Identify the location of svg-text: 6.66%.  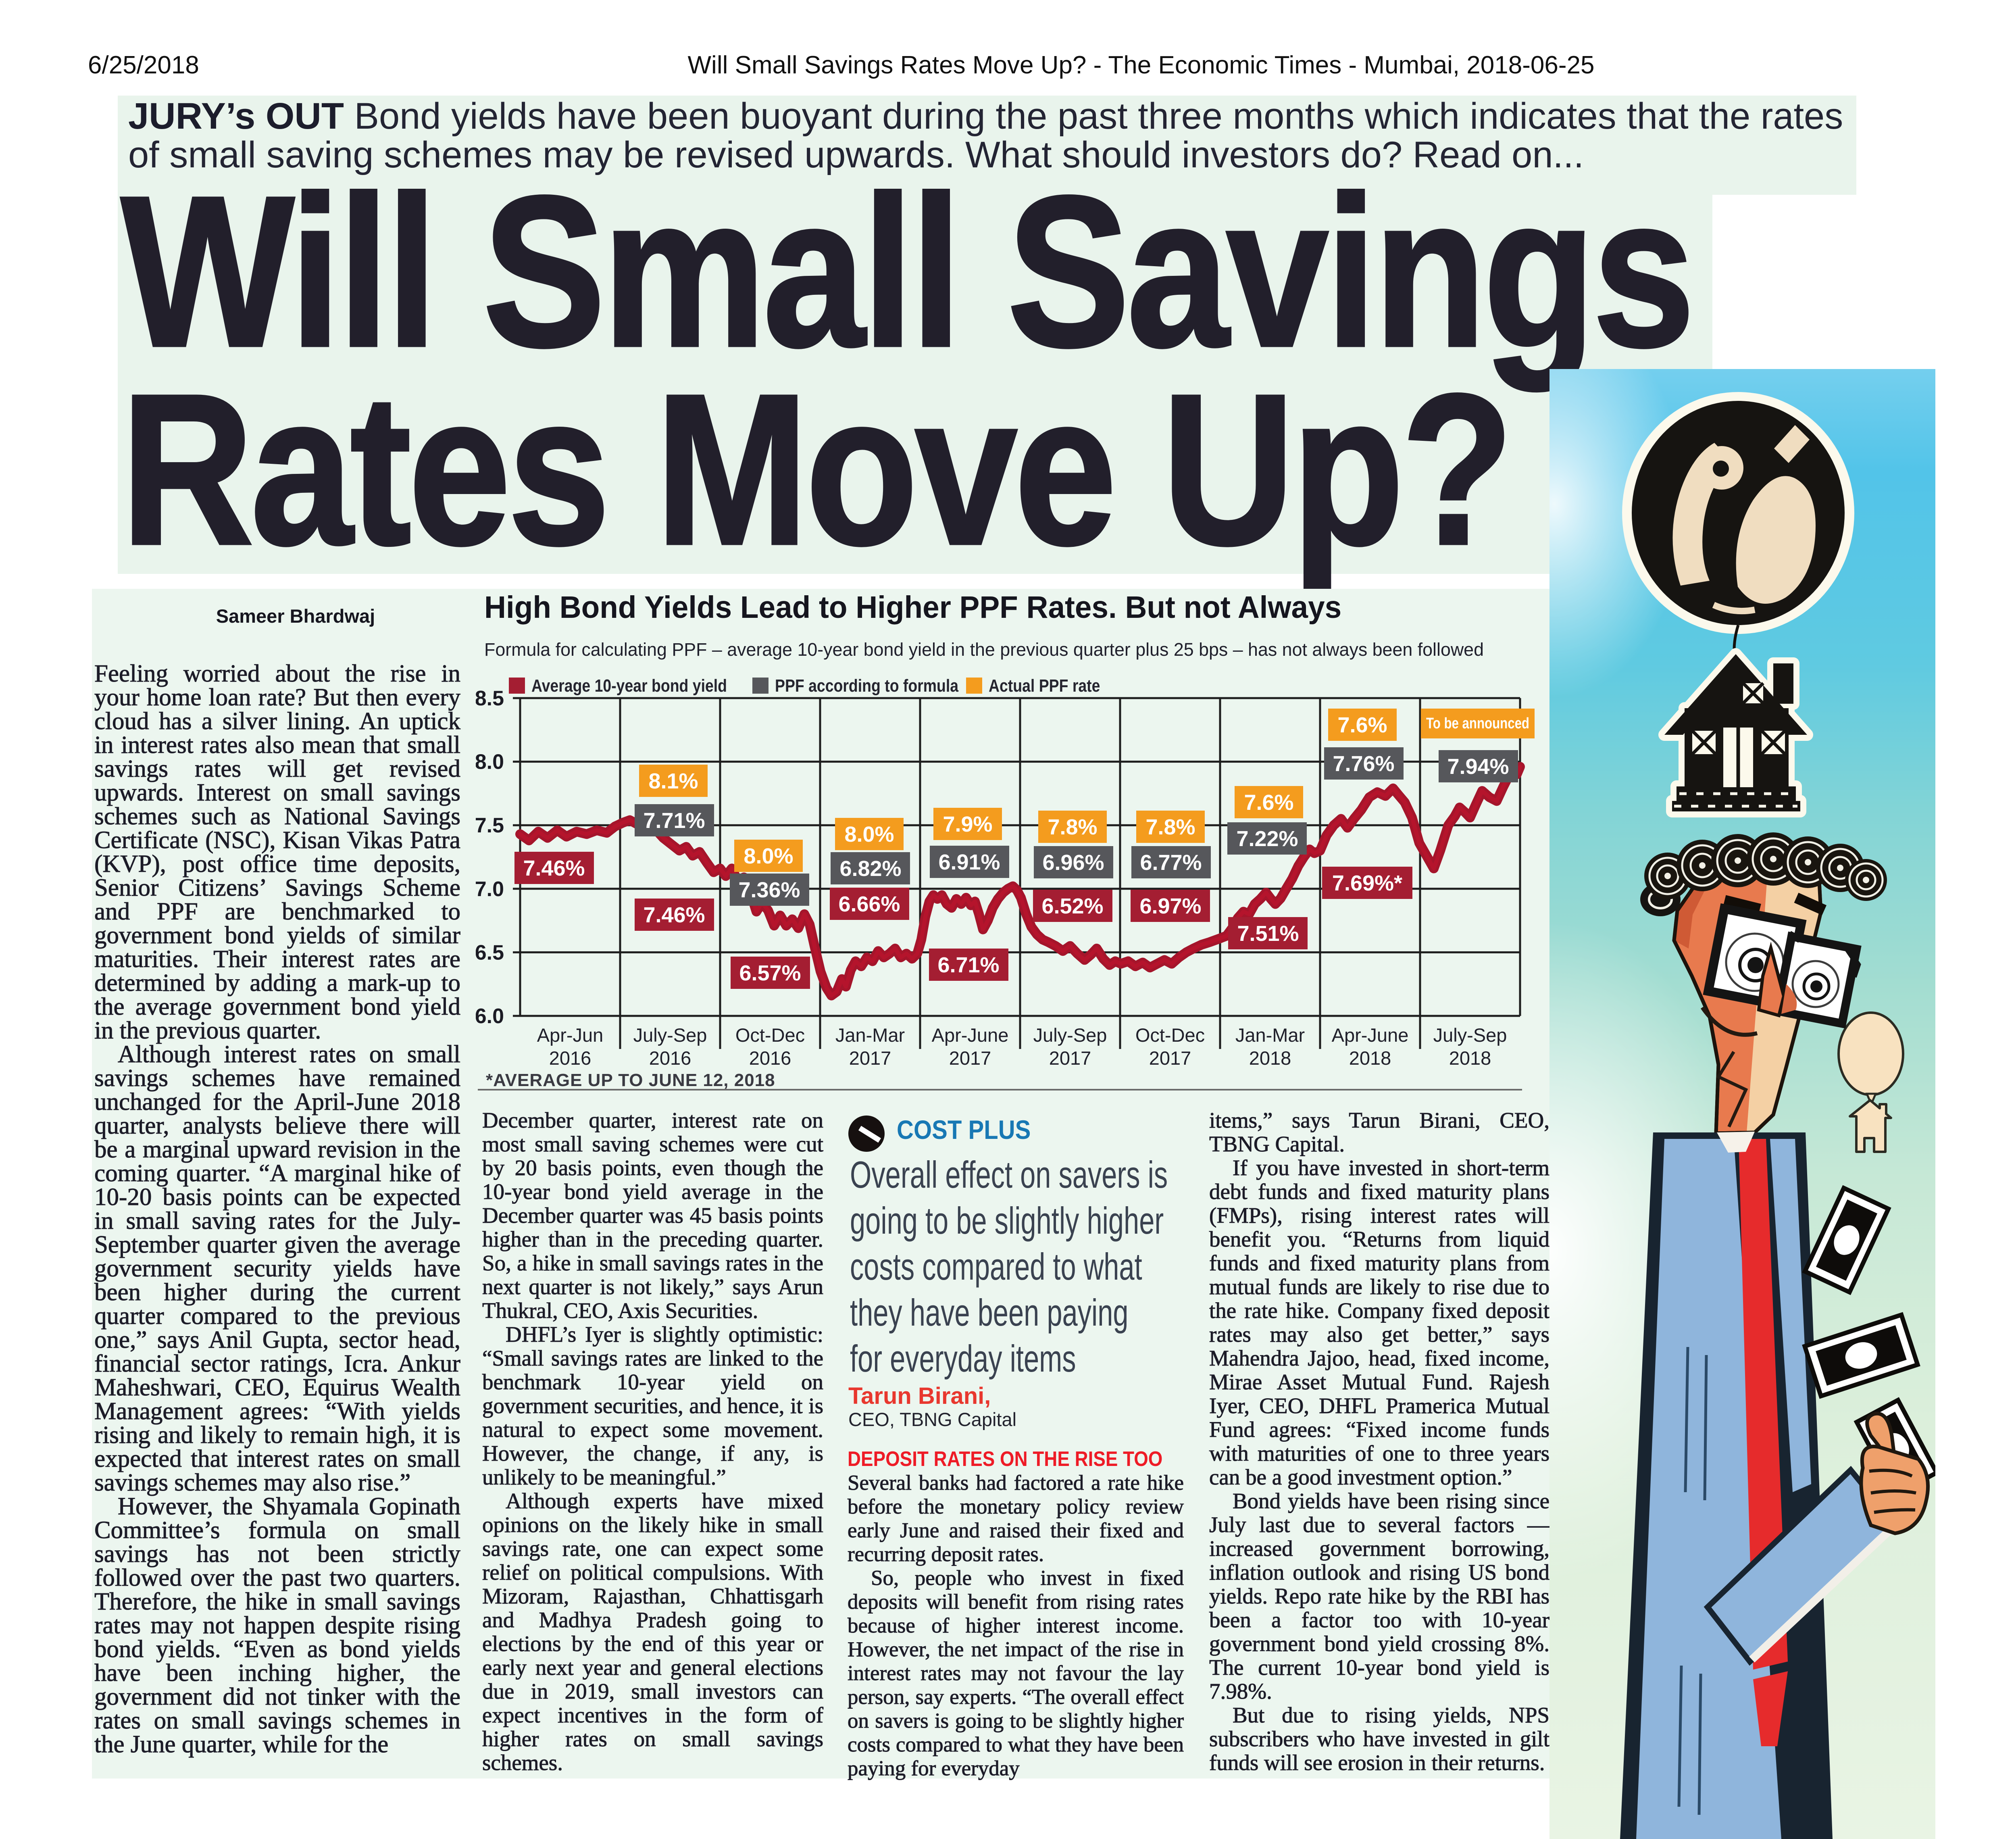
(869, 904).